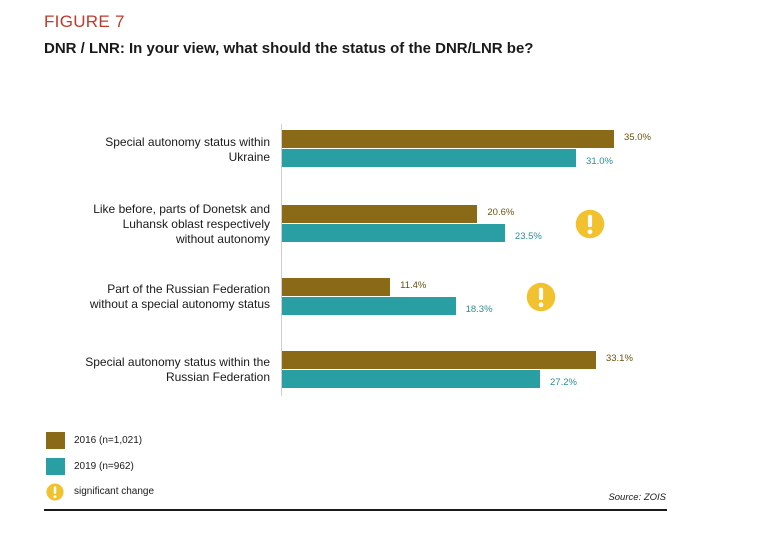 Image resolution: width=768 pixels, height=537 pixels. Describe the element at coordinates (55, 466) in the screenshot. I see `legend-swatch-2019` at that location.